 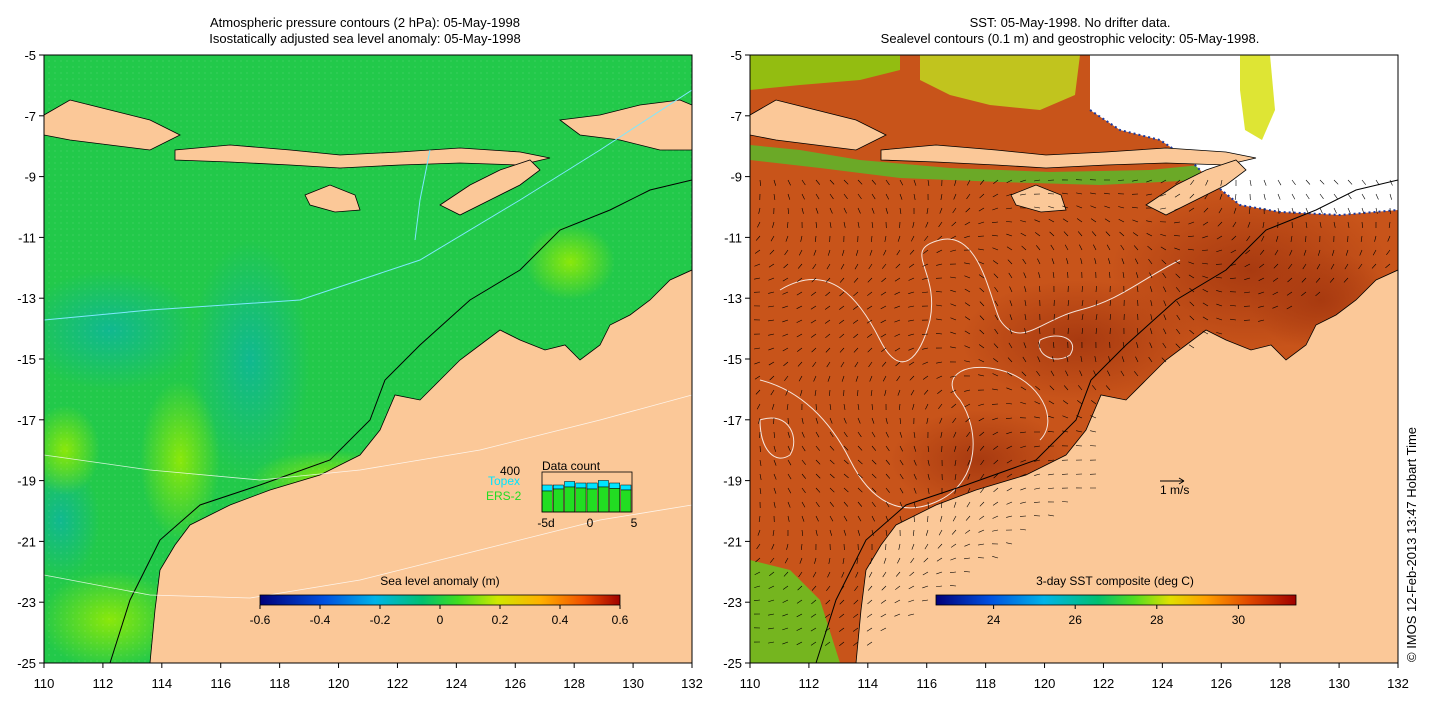 I want to click on left-lesser-sunda-islands, so click(x=362, y=156).